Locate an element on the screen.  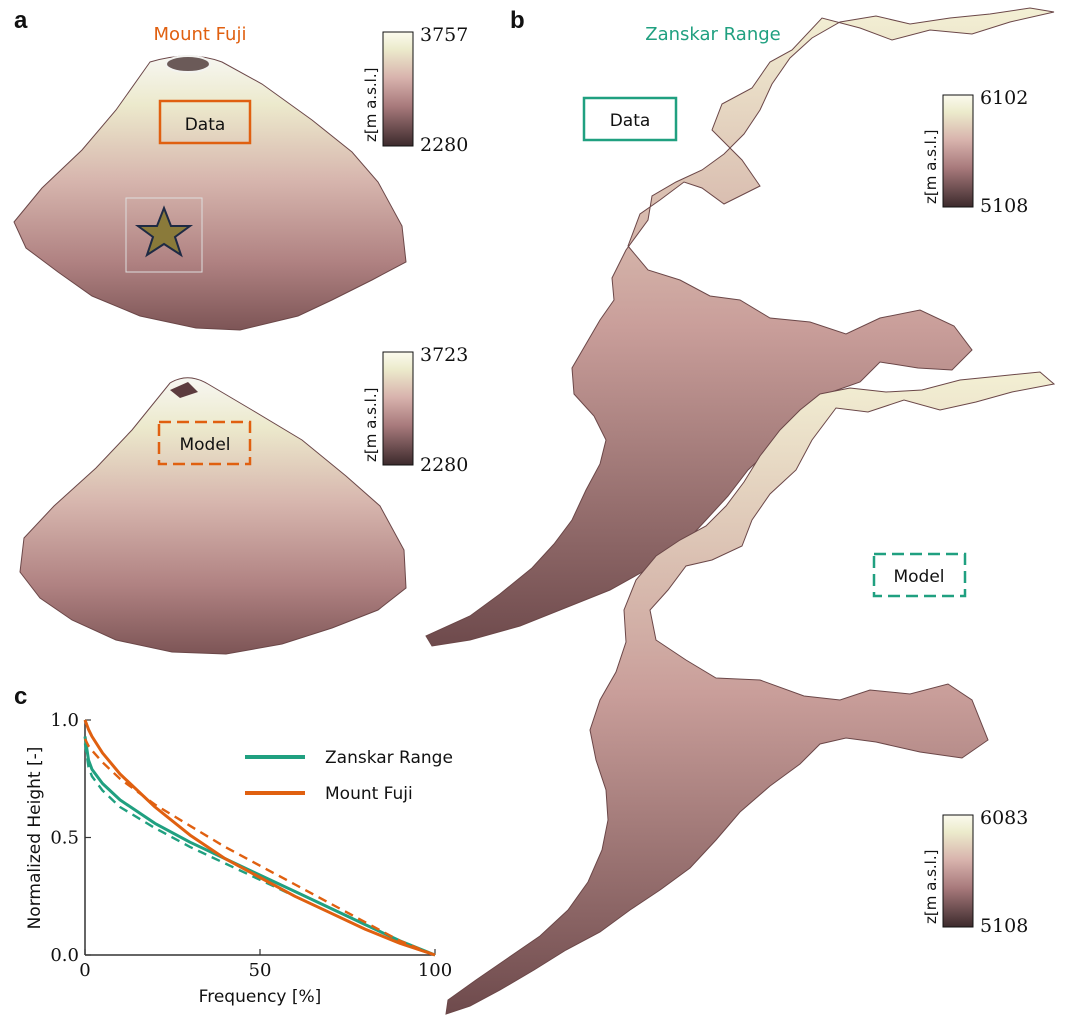
fuji-data-terrain is located at coordinates (210, 193).